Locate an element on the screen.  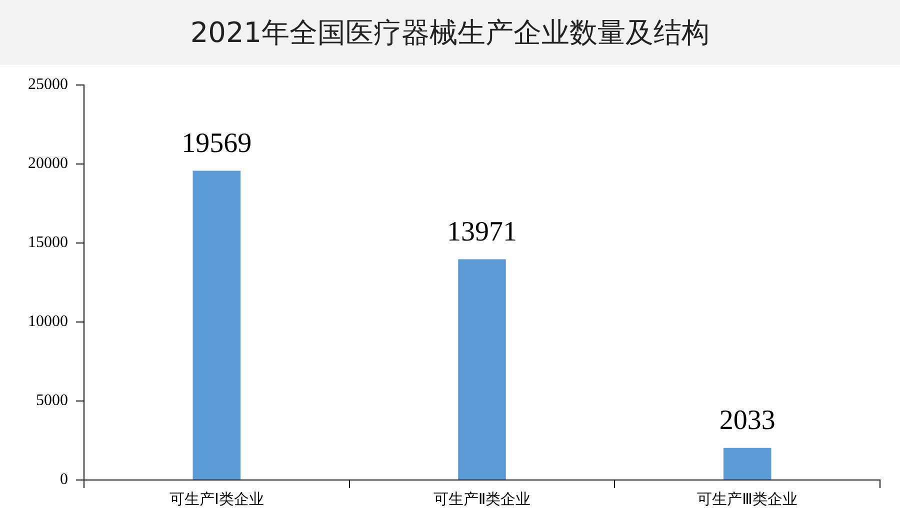
y-tick-label: 20000 is located at coordinates (48, 163).